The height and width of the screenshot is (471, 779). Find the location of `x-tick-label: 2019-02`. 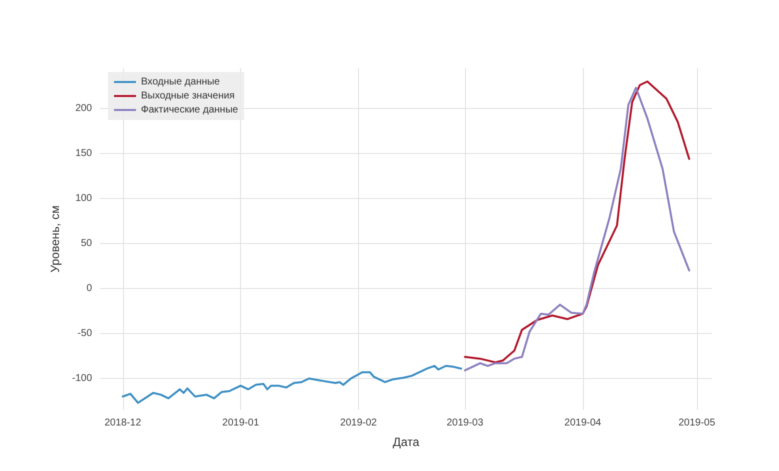

x-tick-label: 2019-02 is located at coordinates (359, 423).